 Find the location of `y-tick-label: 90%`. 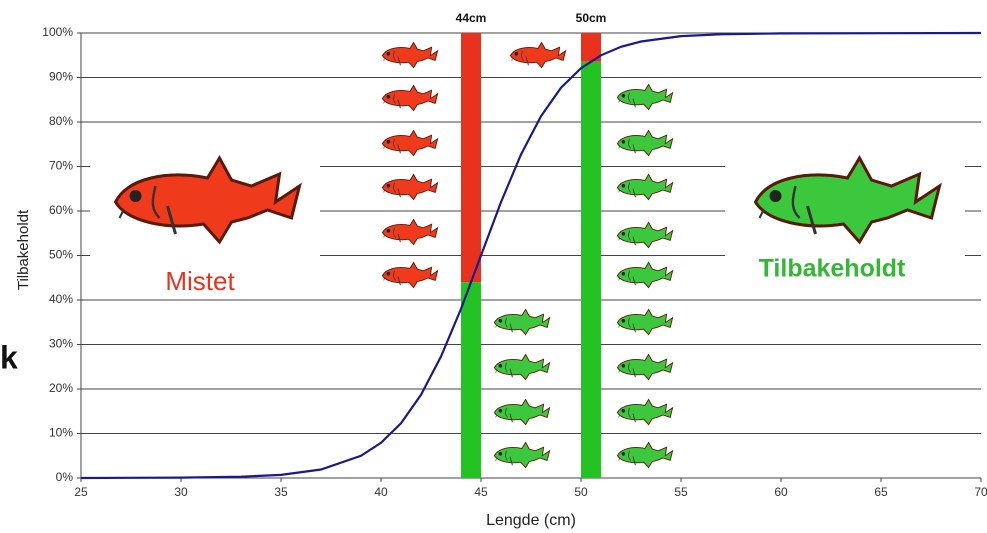

y-tick-label: 90% is located at coordinates (61, 77).